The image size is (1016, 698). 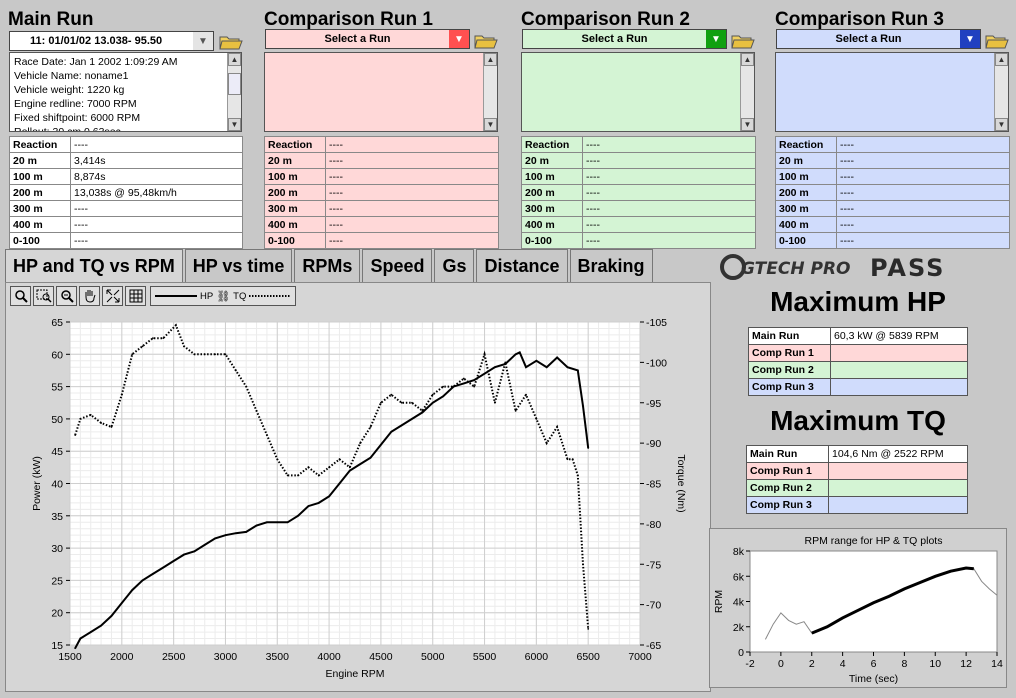 What do you see at coordinates (656, 363) in the screenshot?
I see `y2-tick-label: -100` at bounding box center [656, 363].